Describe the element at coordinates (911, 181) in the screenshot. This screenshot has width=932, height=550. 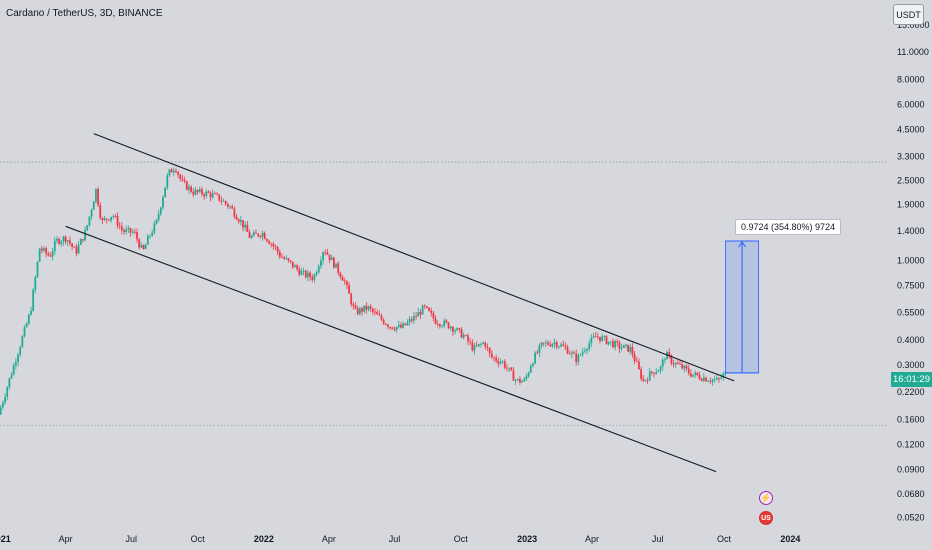
I see `y-tick-label: 2.5000` at that location.